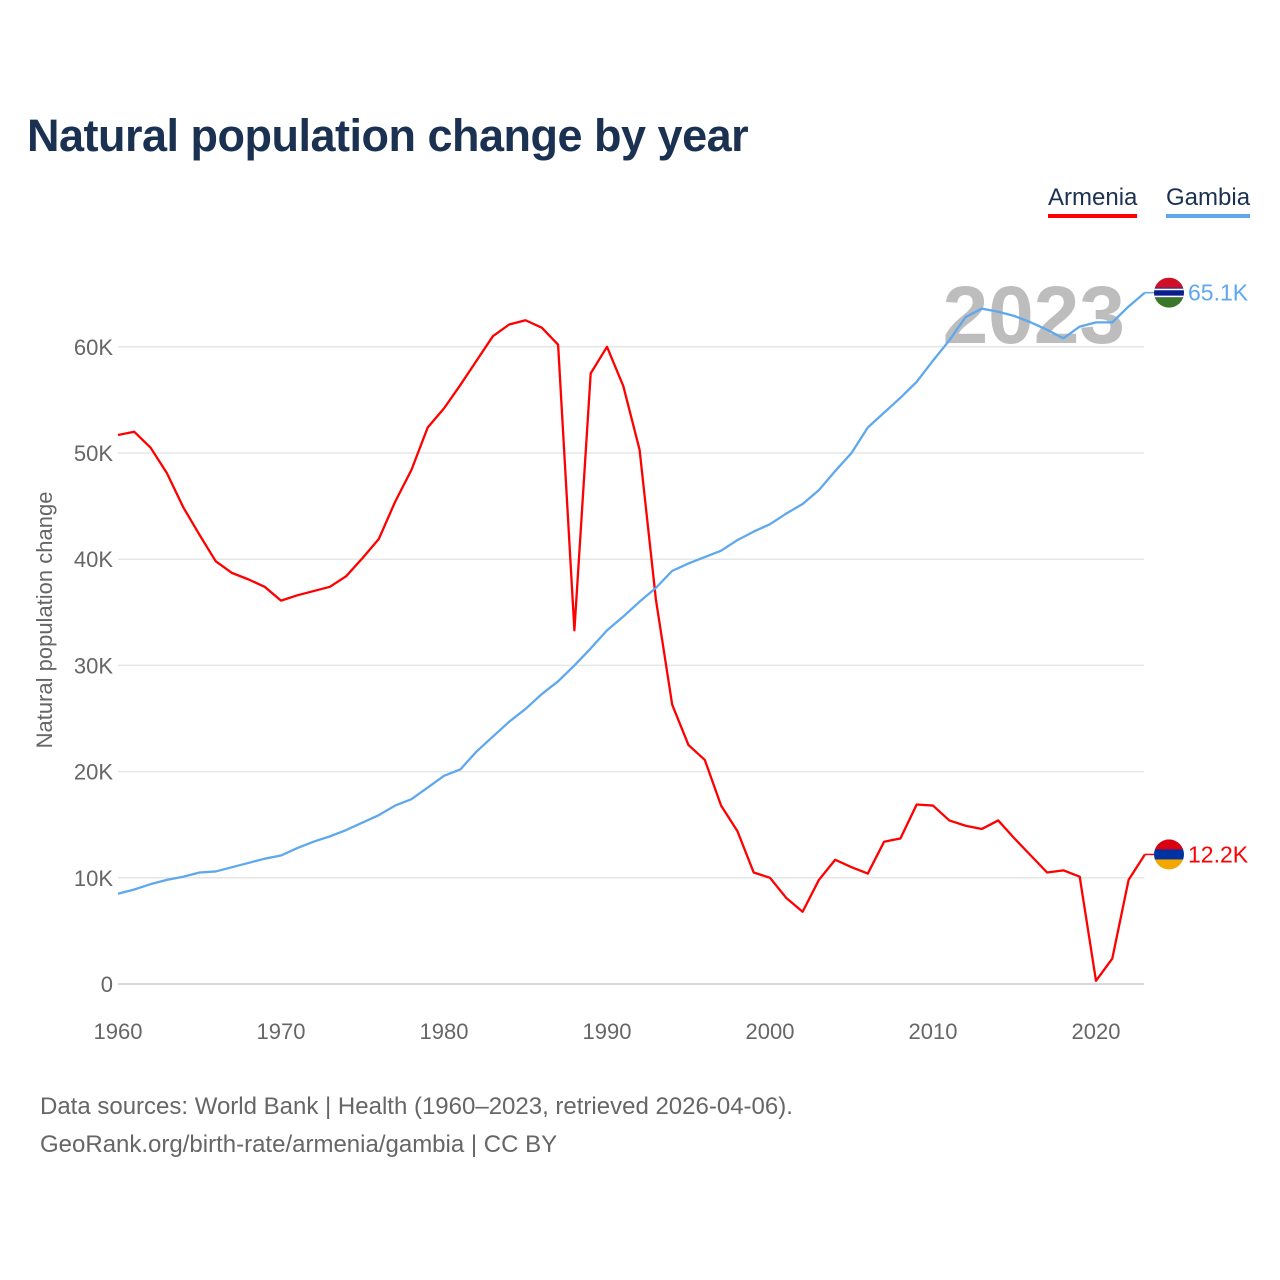 The height and width of the screenshot is (1280, 1280). What do you see at coordinates (388, 135) in the screenshot?
I see `chart-title: Natural population change by year` at bounding box center [388, 135].